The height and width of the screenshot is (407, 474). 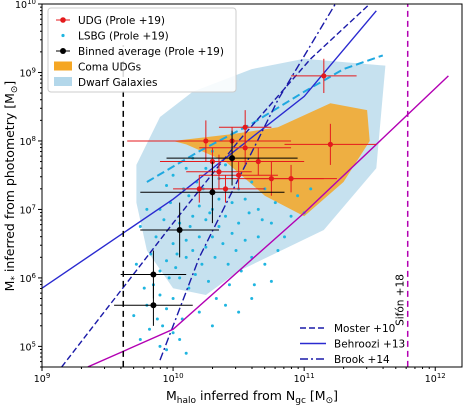 What do you see at coordinates (42, 378) in the screenshot?
I see `x-tick-label: 109` at bounding box center [42, 378].